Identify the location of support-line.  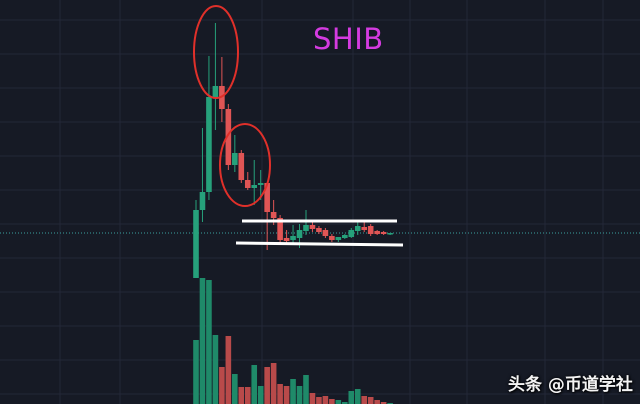
(319, 244).